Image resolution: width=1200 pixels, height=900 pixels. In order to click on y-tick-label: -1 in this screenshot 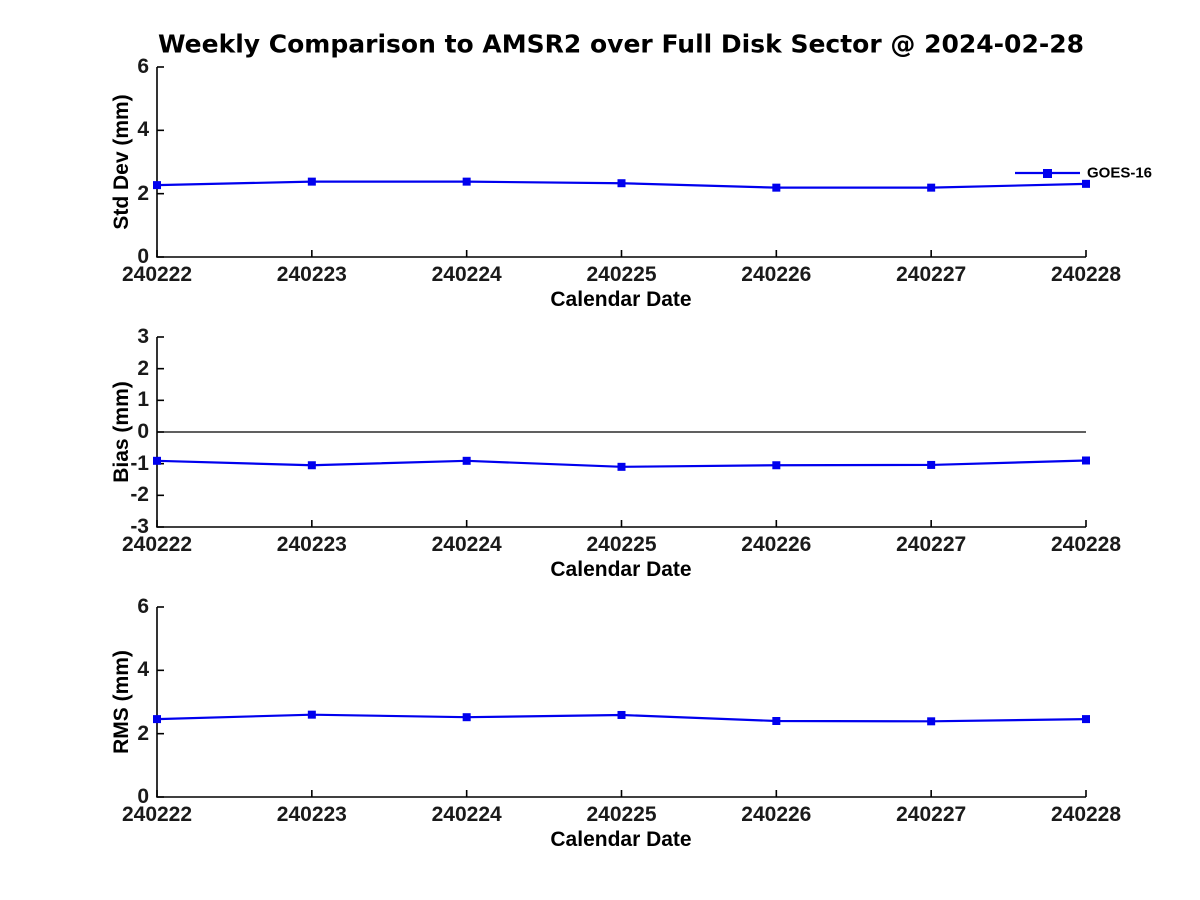, I will do `click(139, 463)`.